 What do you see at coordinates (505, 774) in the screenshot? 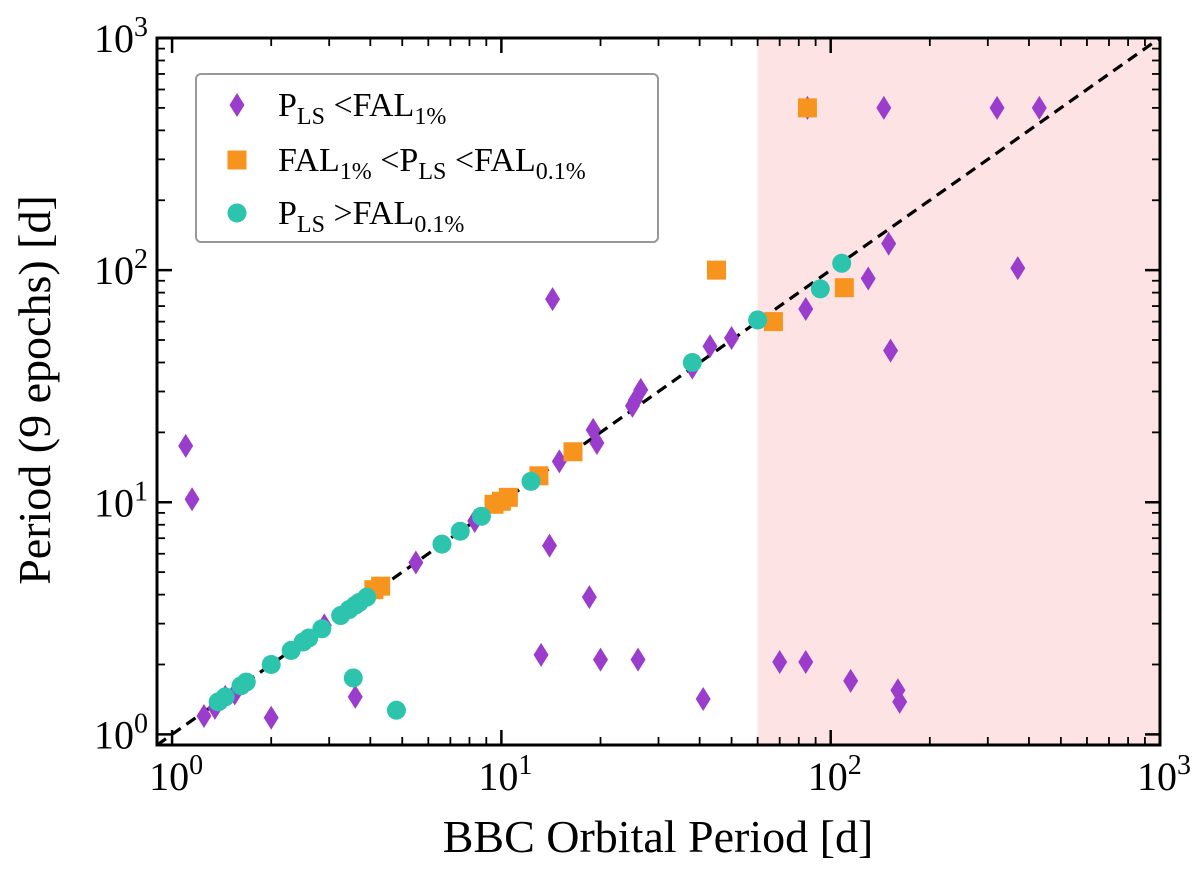
I see `x-tick-label: 10¹` at bounding box center [505, 774].